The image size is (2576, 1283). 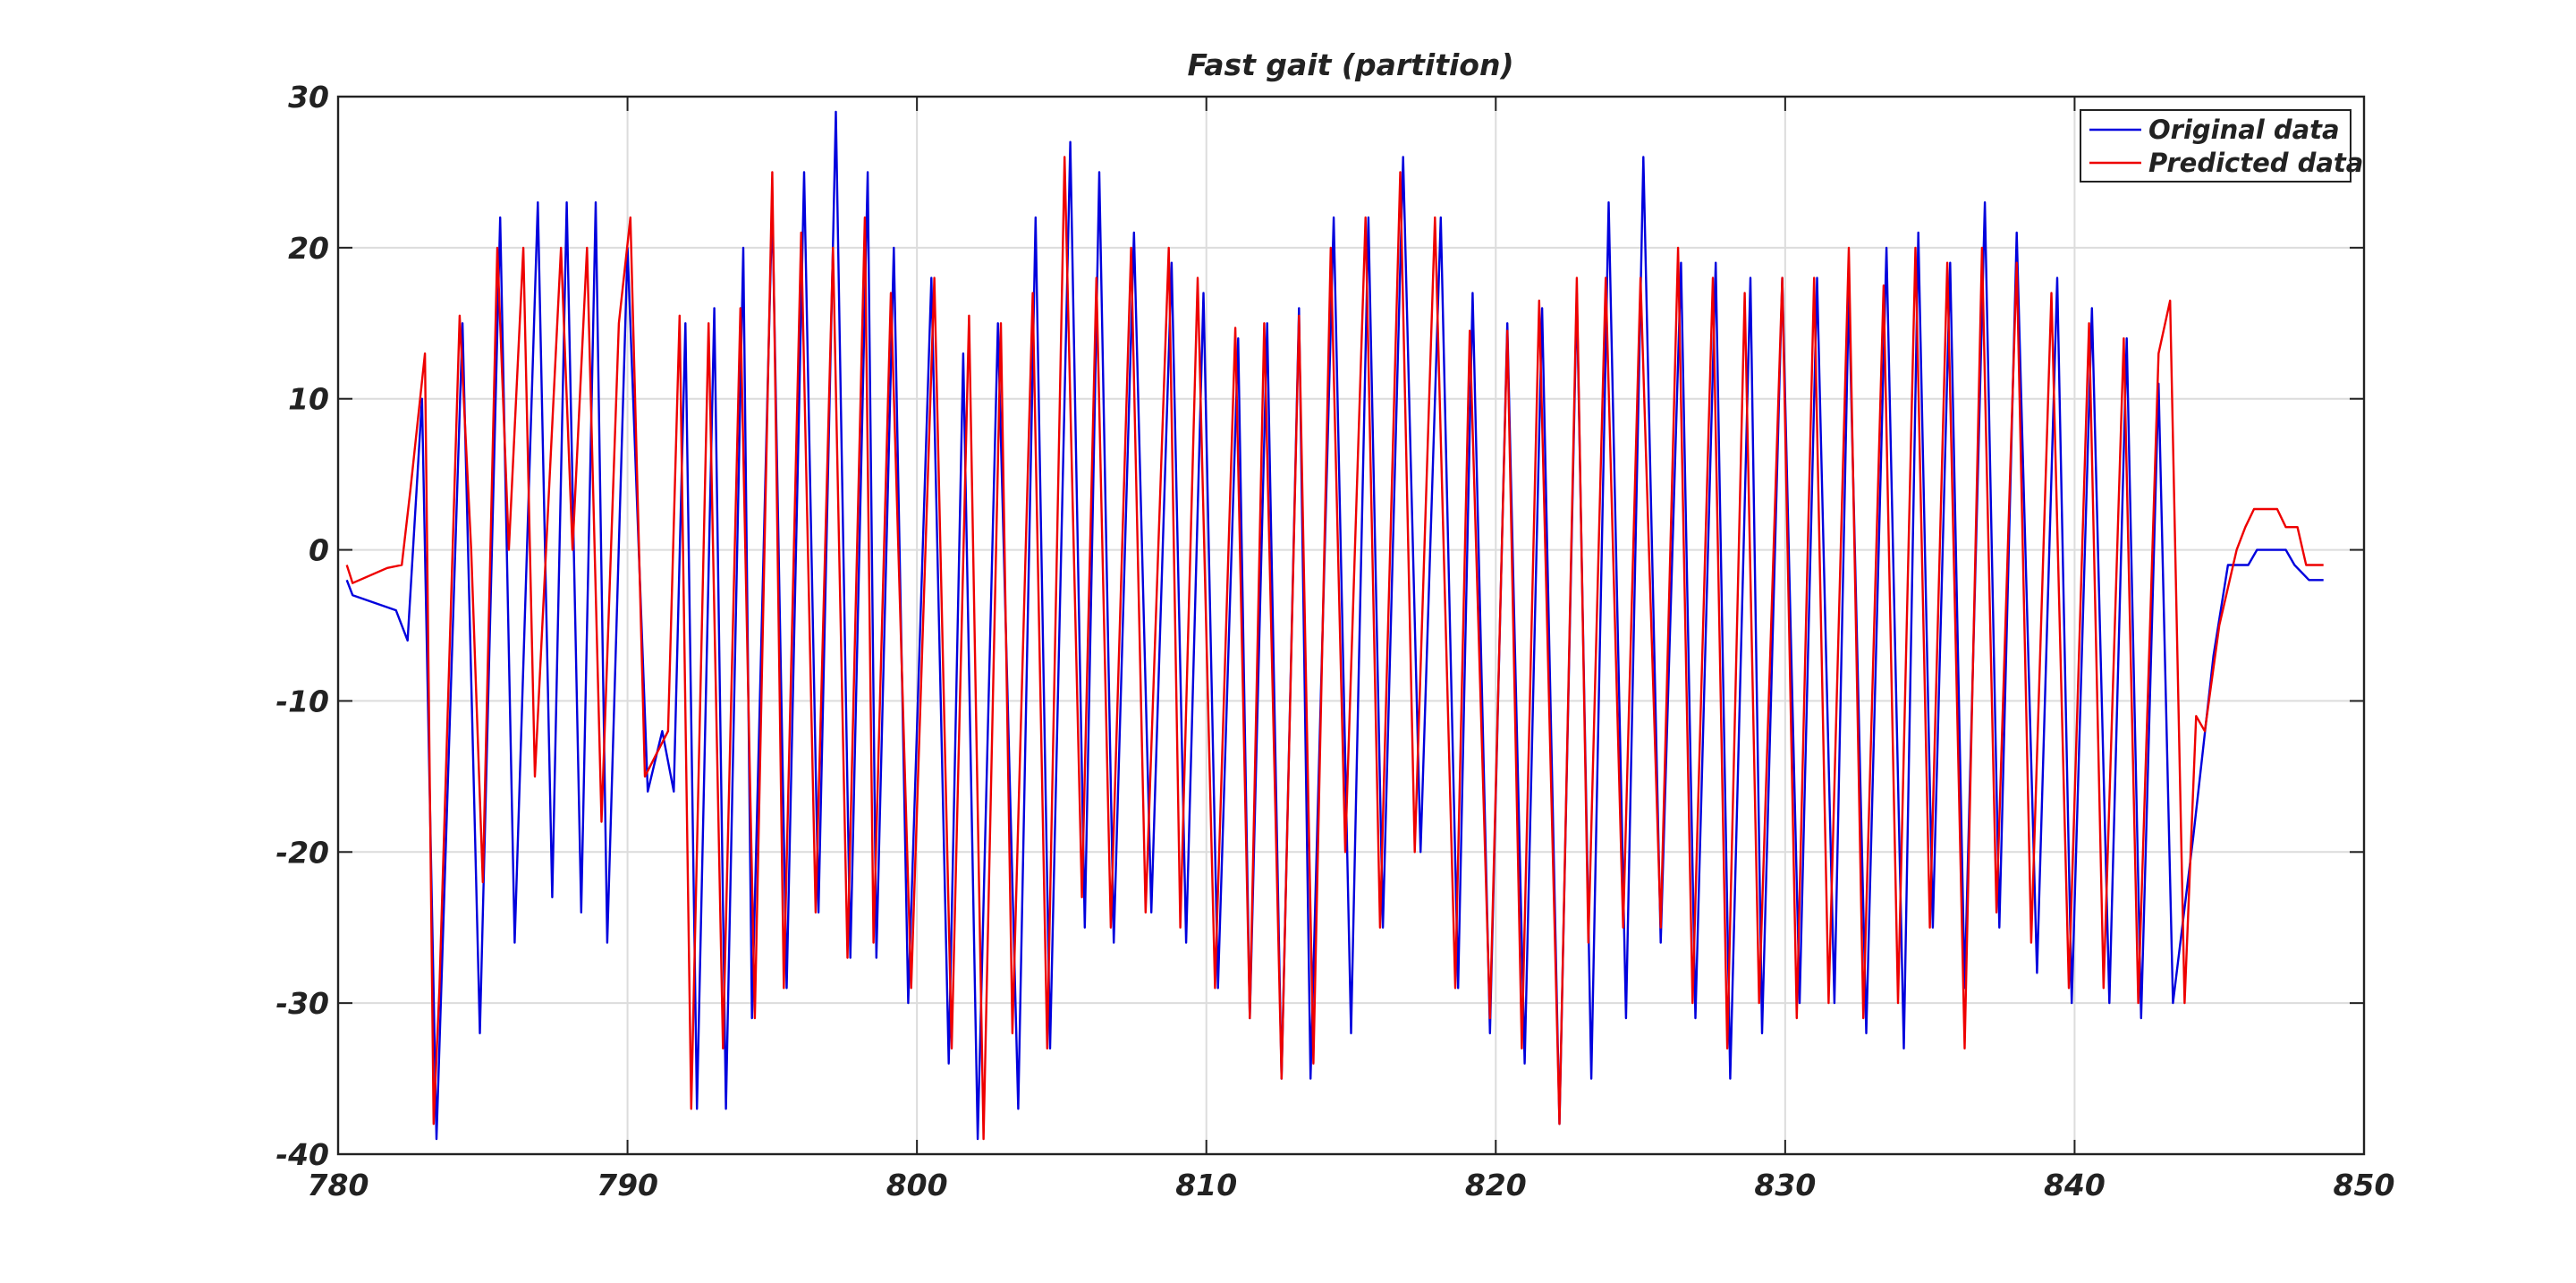 I want to click on x-tick-label: 790, so click(x=627, y=1185).